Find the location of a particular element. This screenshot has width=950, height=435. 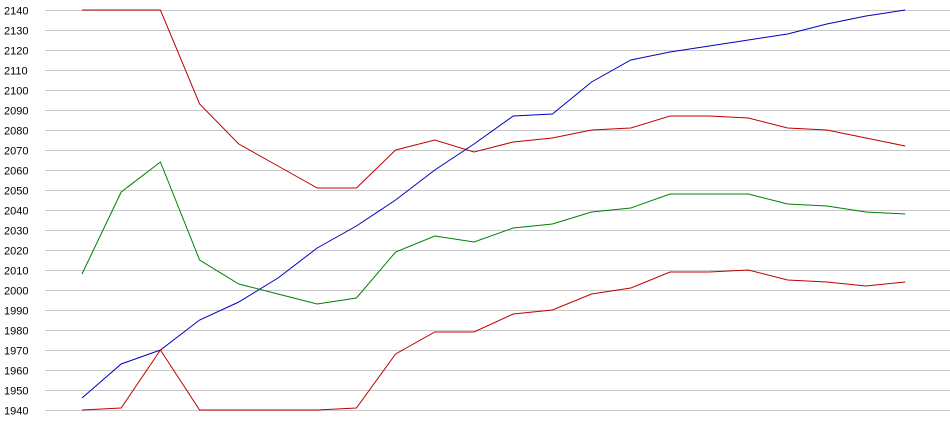

y-tick-label: 1990 is located at coordinates (16, 312).